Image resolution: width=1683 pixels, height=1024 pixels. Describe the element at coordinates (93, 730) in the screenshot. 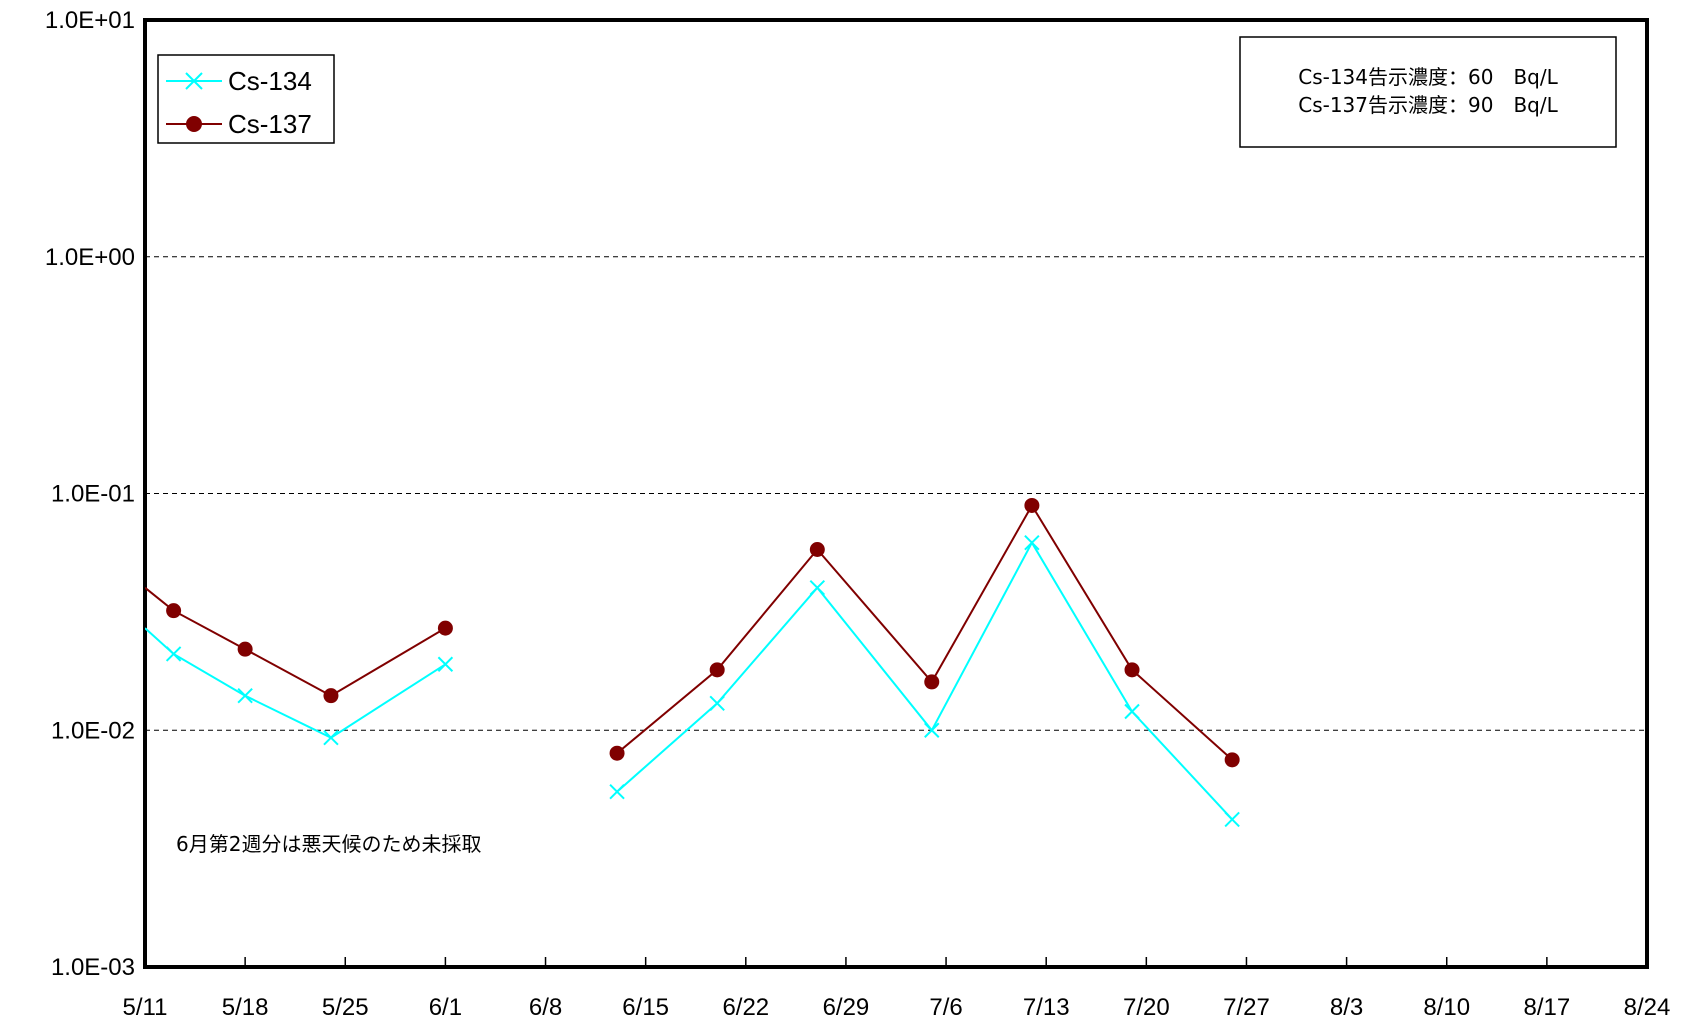

I see `y-tick-label: 1.0E-02` at that location.